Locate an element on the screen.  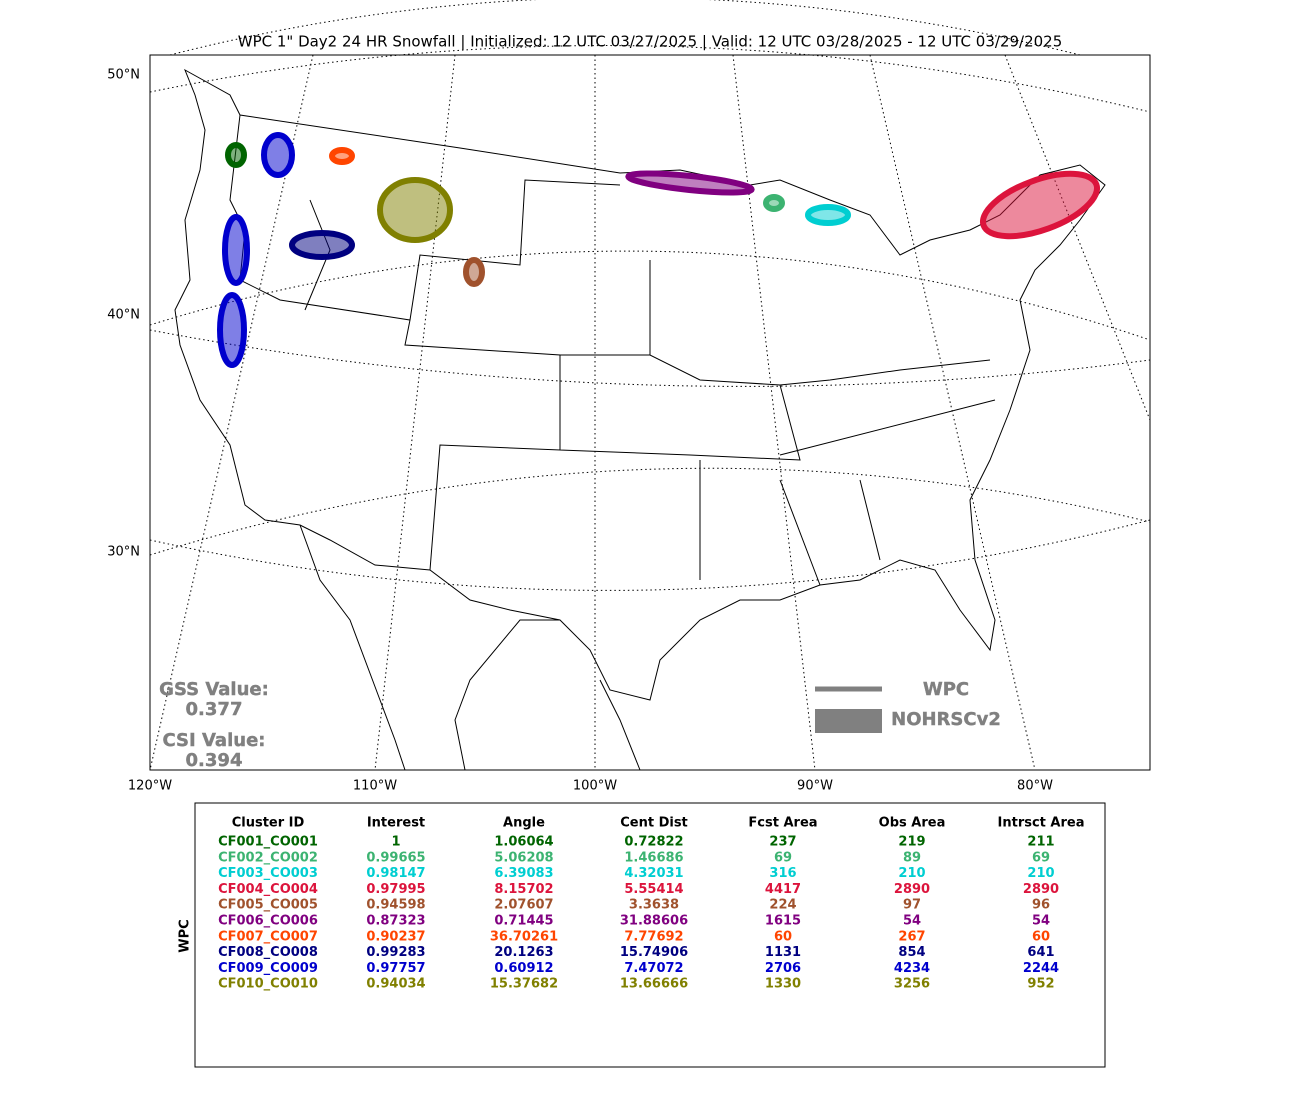
table-cell: 219 is located at coordinates (911, 842).